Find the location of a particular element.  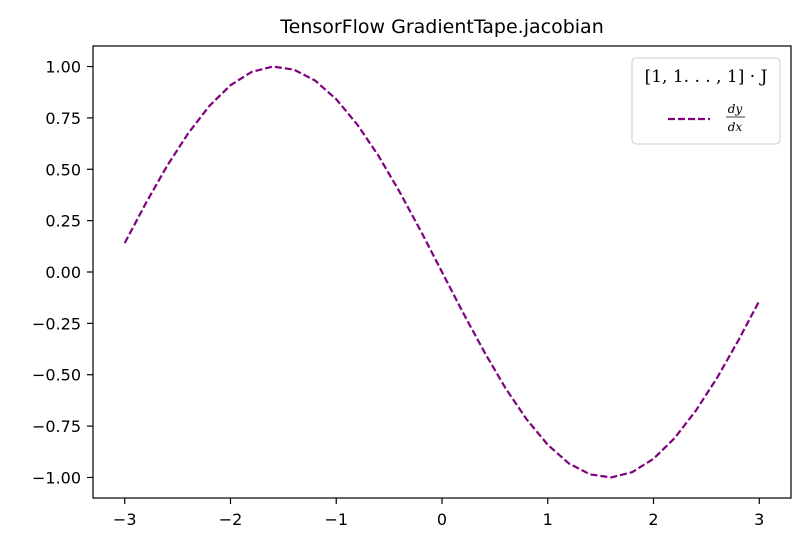

legend-label-numerator: dy is located at coordinates (735, 109).